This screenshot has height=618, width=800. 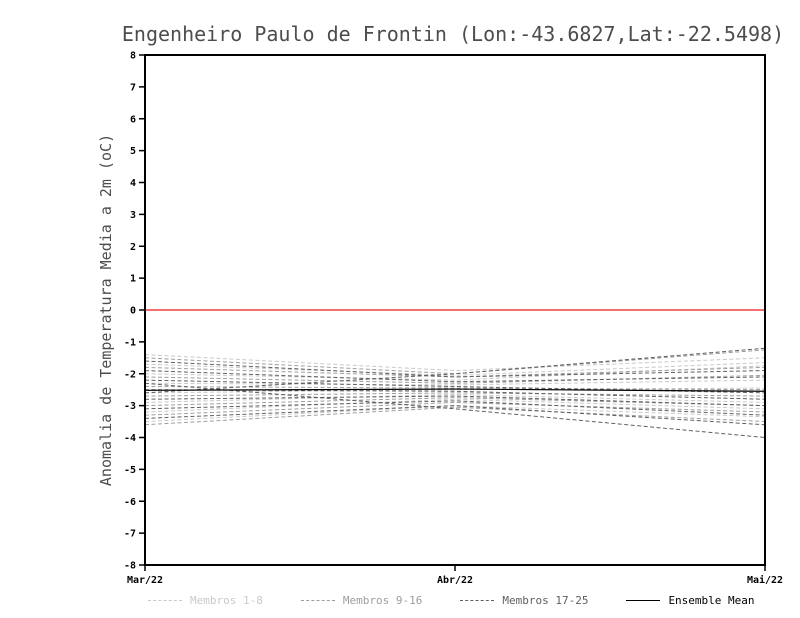 I want to click on y-tick-label: 8, so click(x=133, y=56).